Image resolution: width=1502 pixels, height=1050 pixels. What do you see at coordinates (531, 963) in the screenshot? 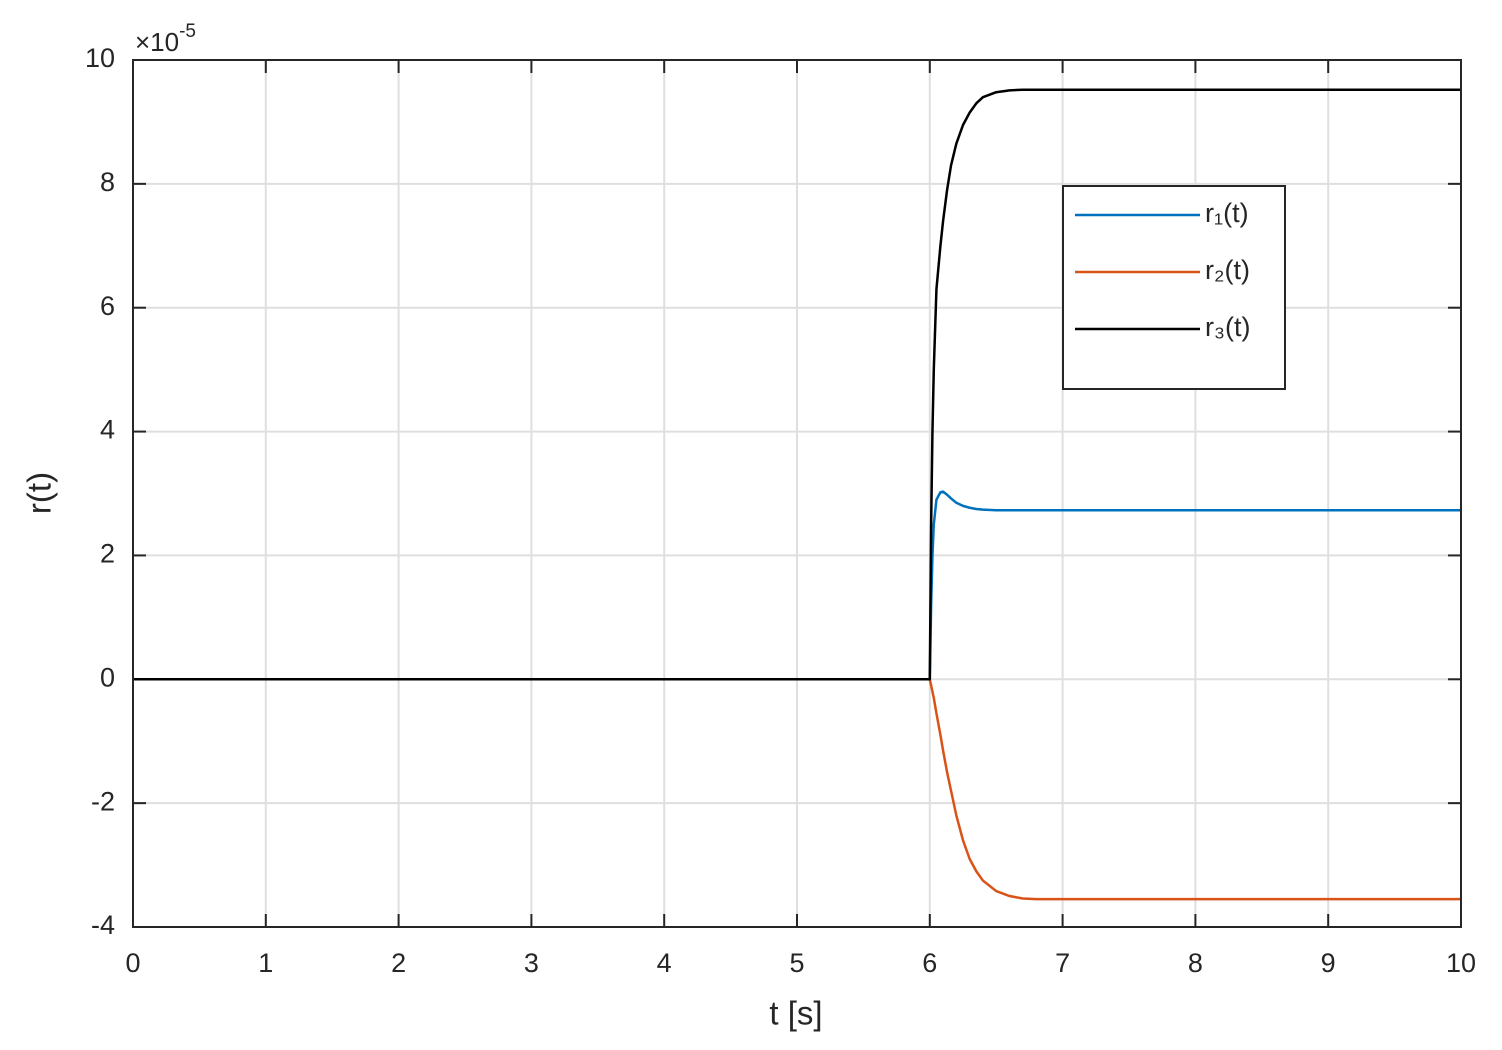
I see `x-tick-label: 3` at bounding box center [531, 963].